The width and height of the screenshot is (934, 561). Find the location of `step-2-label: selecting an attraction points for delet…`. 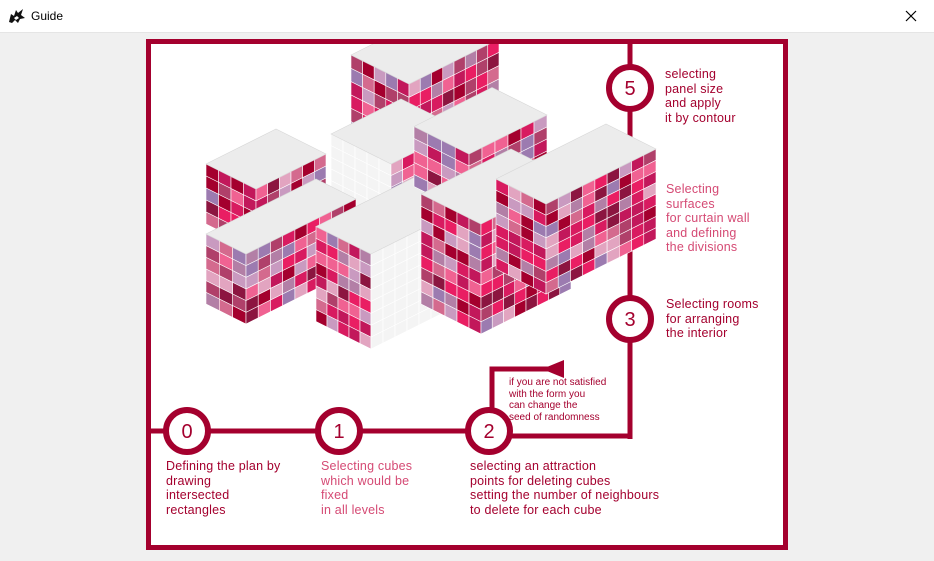

step-2-label: selecting an attraction points for delet… is located at coordinates (565, 488).